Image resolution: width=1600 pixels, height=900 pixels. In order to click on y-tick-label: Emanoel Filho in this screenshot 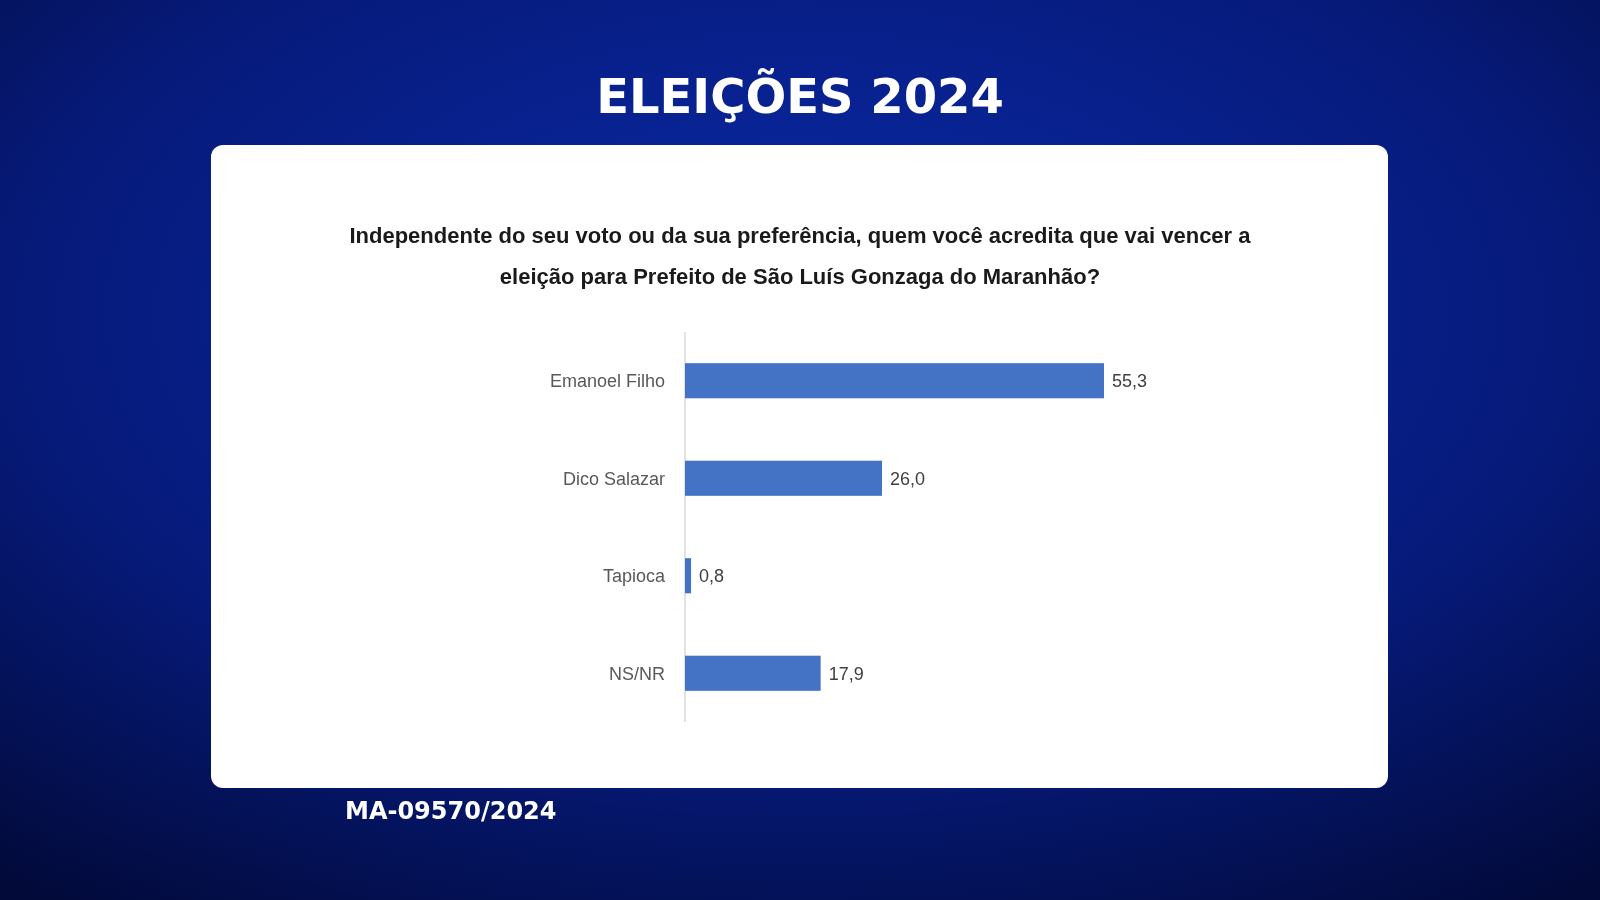, I will do `click(607, 381)`.